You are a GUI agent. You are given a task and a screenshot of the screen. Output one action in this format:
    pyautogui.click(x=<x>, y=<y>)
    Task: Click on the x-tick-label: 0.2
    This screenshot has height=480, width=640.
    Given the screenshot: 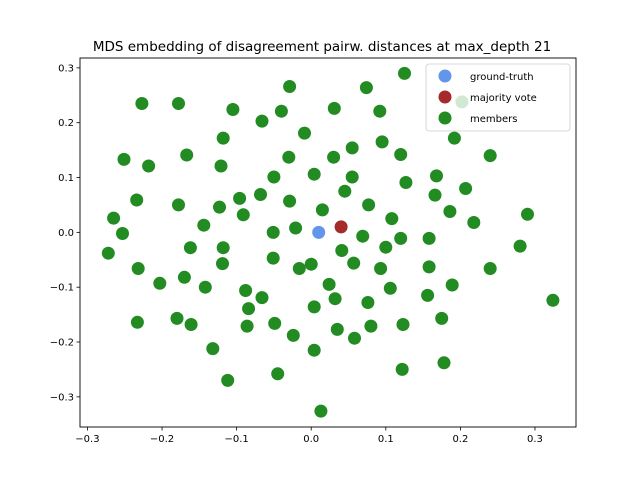 What is the action you would take?
    pyautogui.click(x=460, y=439)
    